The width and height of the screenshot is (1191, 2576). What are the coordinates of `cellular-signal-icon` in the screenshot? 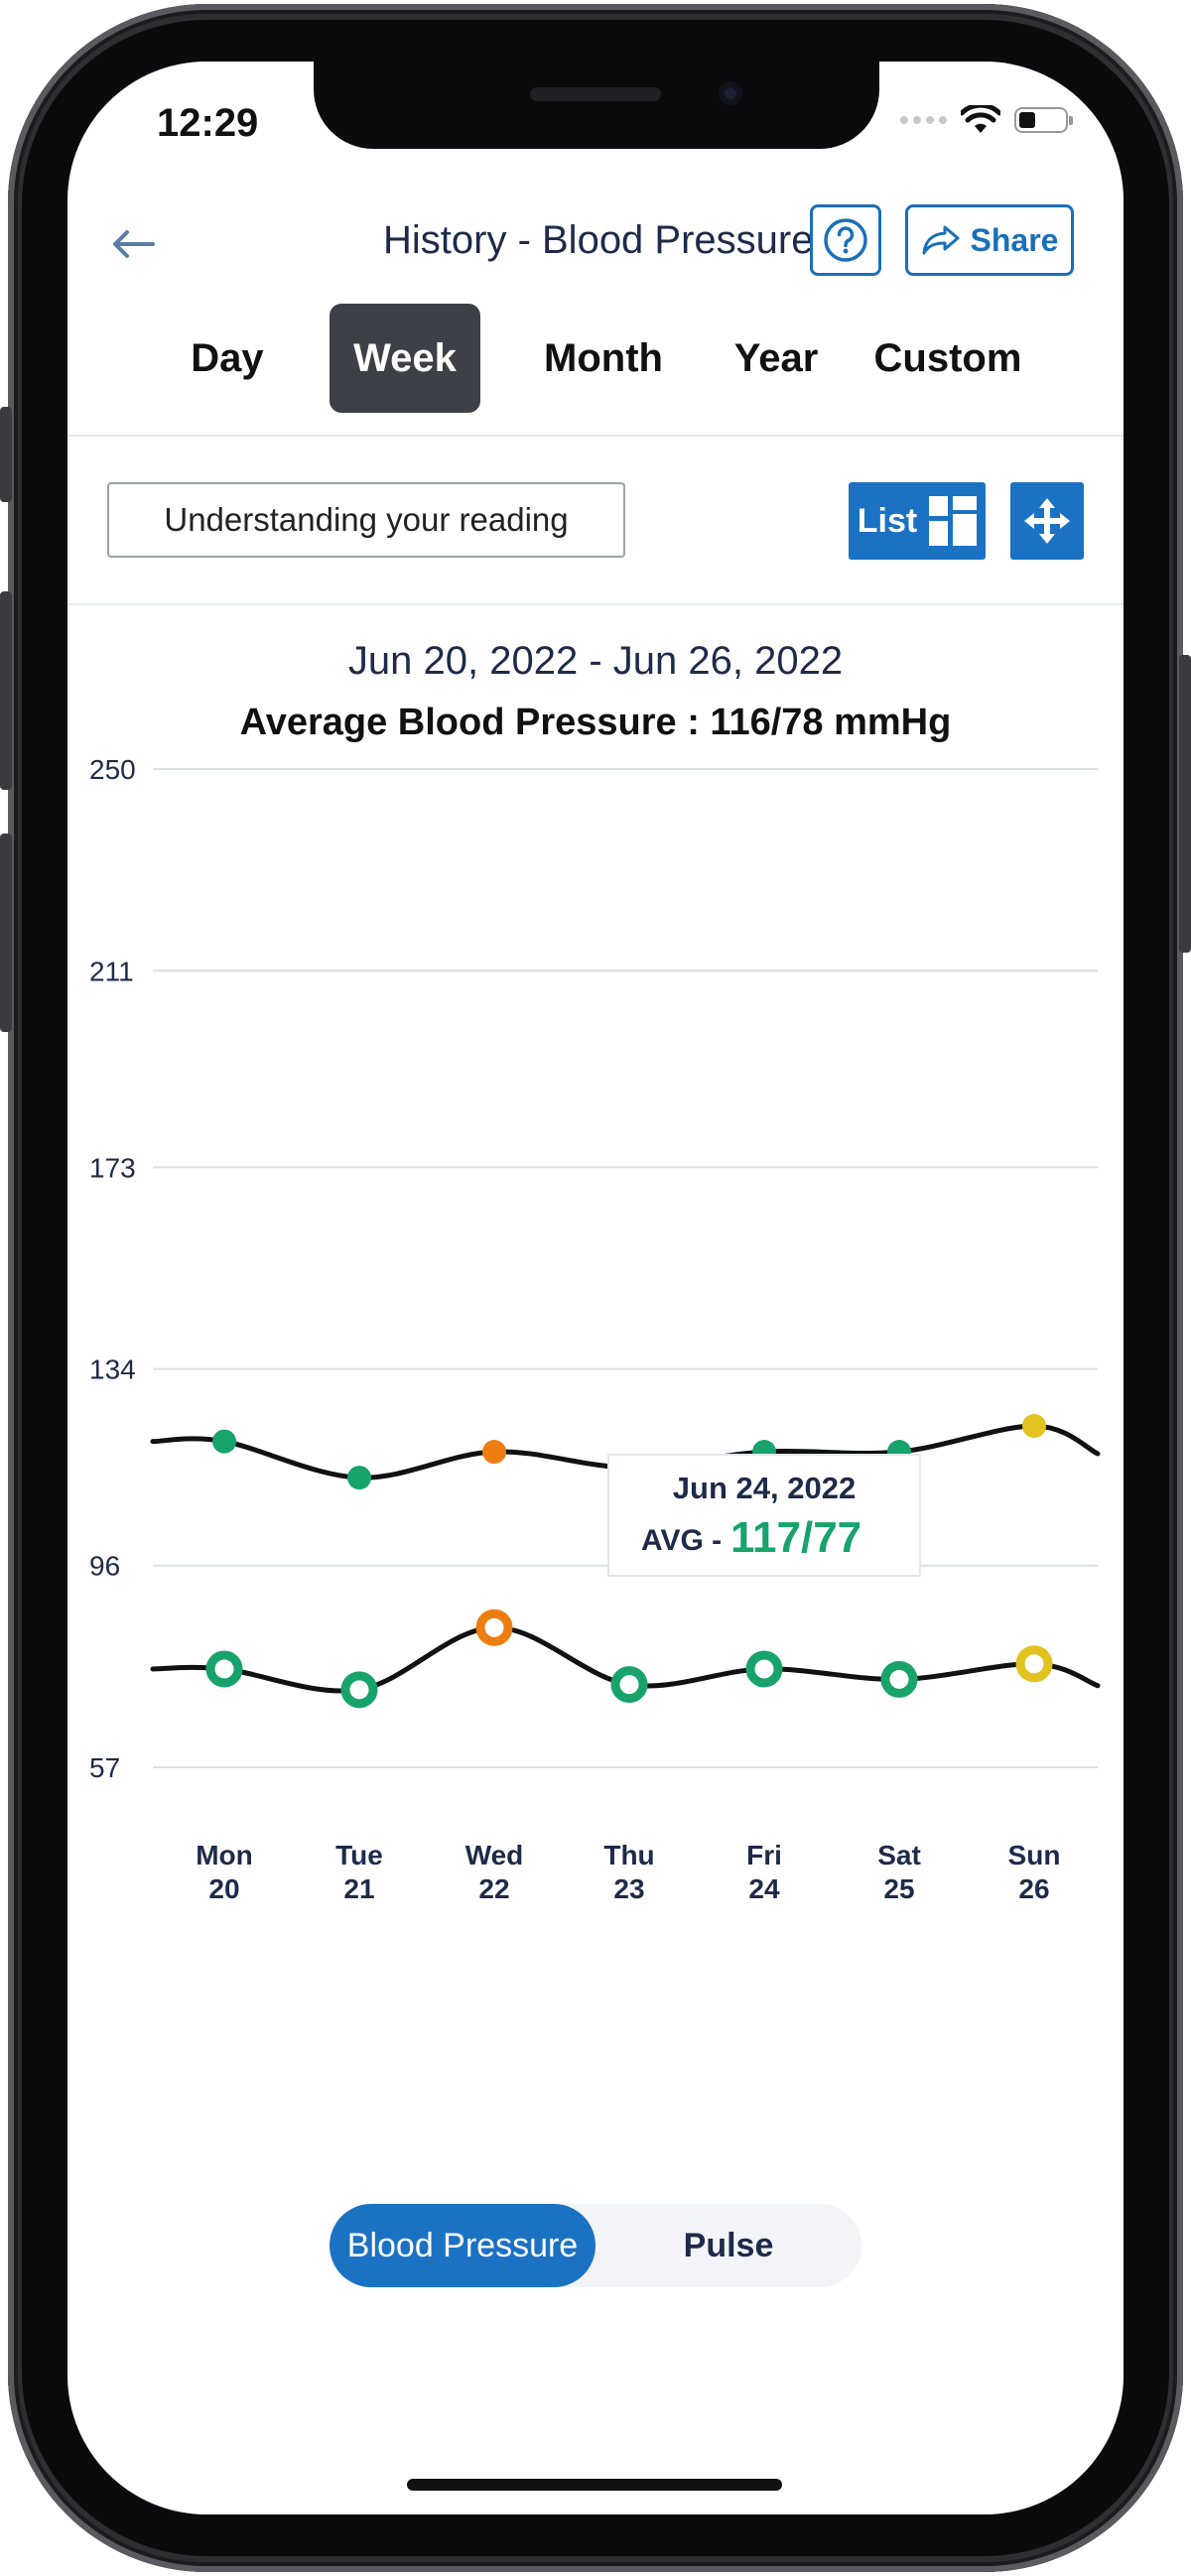 It's located at (923, 120).